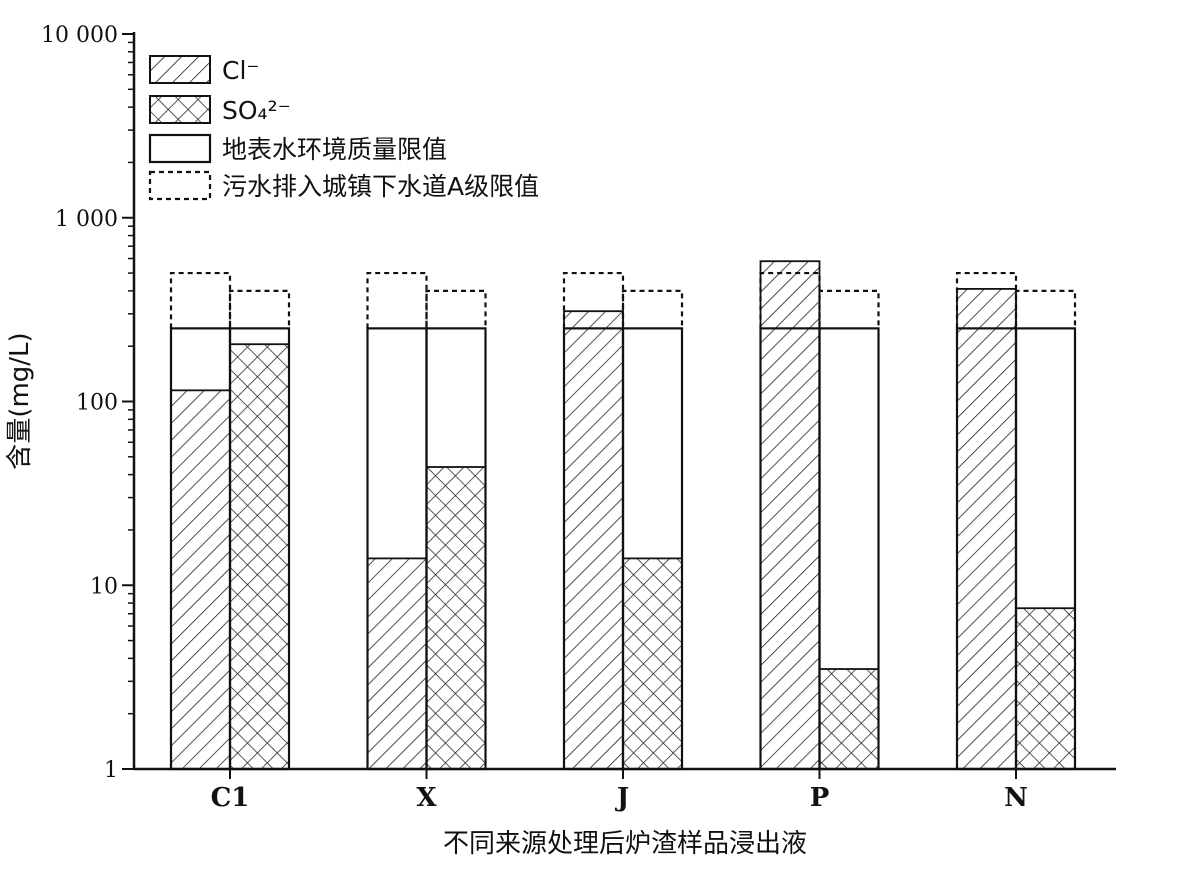  I want to click on legend-swatch-sewer-limit, so click(180, 185).